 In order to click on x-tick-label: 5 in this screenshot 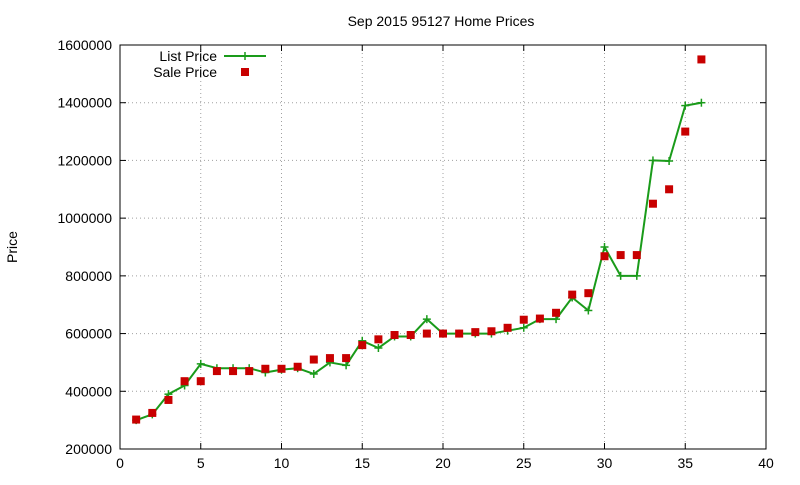, I will do `click(201, 463)`.